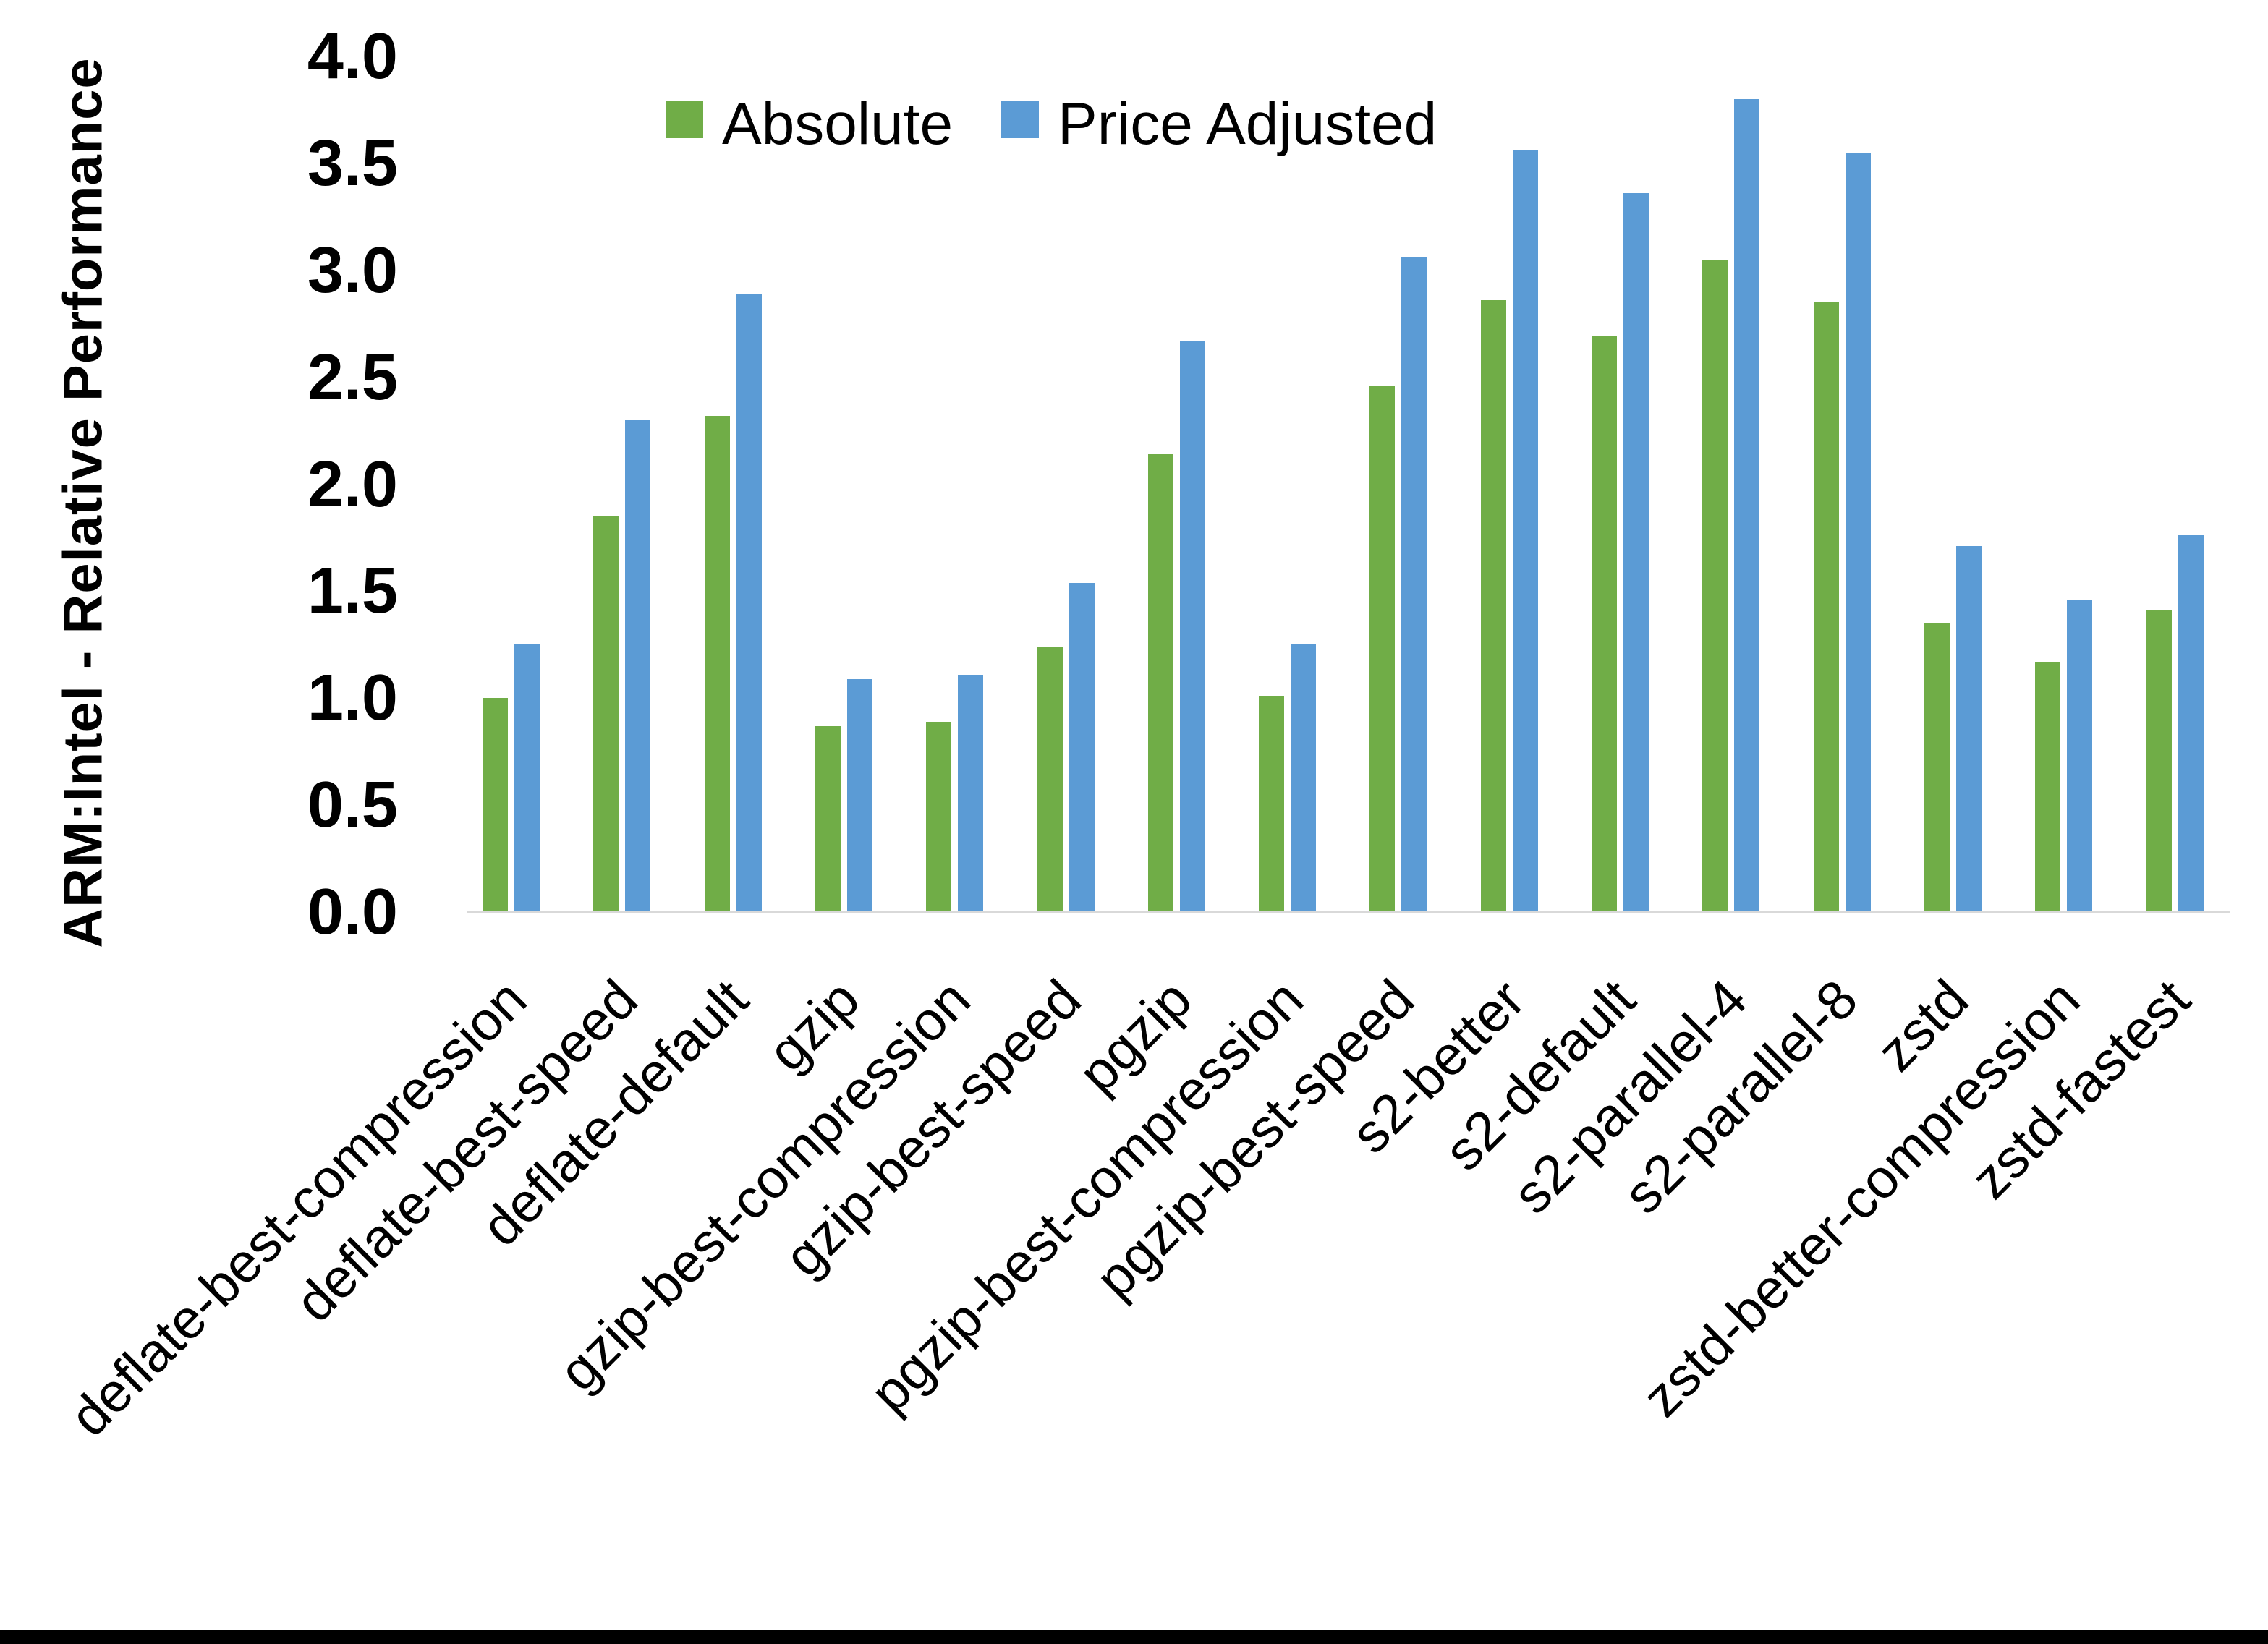 The height and width of the screenshot is (1644, 2268). What do you see at coordinates (1020, 119) in the screenshot?
I see `legend-swatch-price-adjusted` at bounding box center [1020, 119].